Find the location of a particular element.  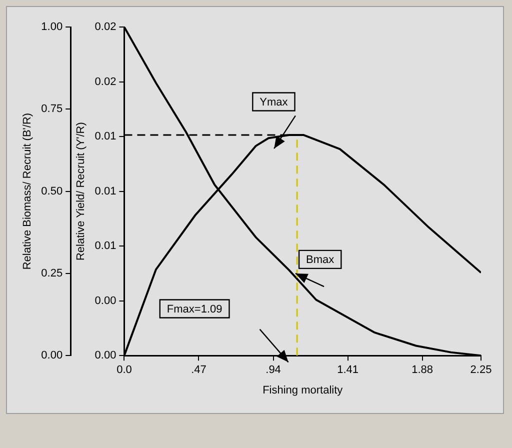

y-tick-label: 0.75 is located at coordinates (52, 109).